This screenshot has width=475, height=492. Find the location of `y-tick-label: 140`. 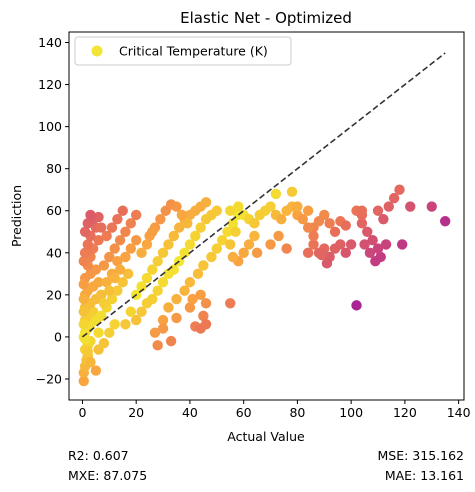

y-tick-label: 140 is located at coordinates (50, 42).